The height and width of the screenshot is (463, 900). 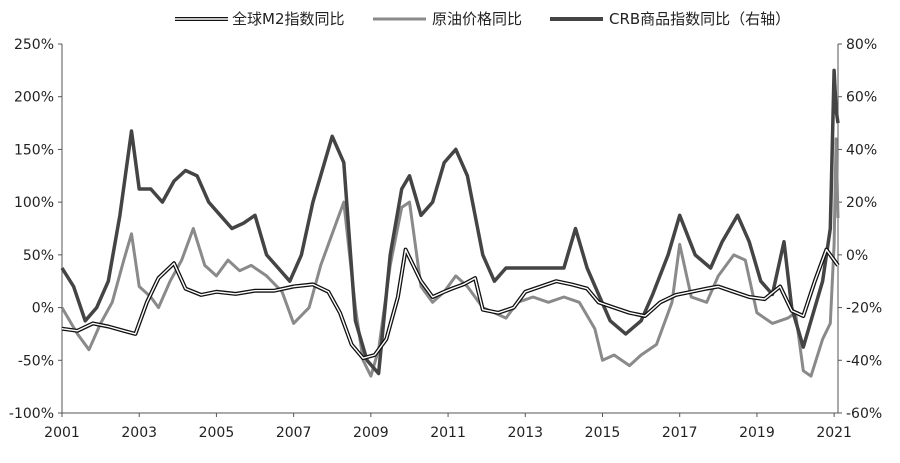 What do you see at coordinates (371, 433) in the screenshot?
I see `x-tick-label: 2009` at bounding box center [371, 433].